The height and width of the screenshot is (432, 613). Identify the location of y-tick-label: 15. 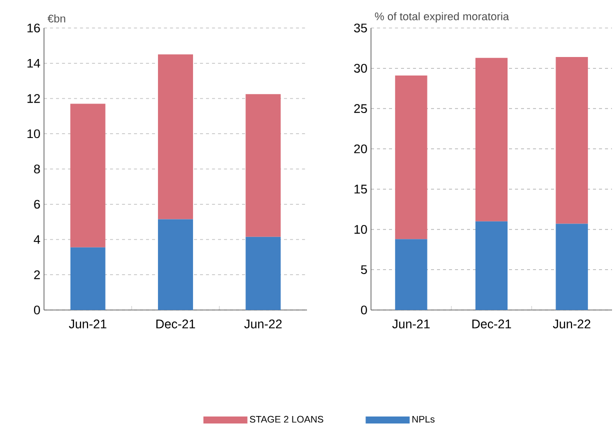
(360, 189).